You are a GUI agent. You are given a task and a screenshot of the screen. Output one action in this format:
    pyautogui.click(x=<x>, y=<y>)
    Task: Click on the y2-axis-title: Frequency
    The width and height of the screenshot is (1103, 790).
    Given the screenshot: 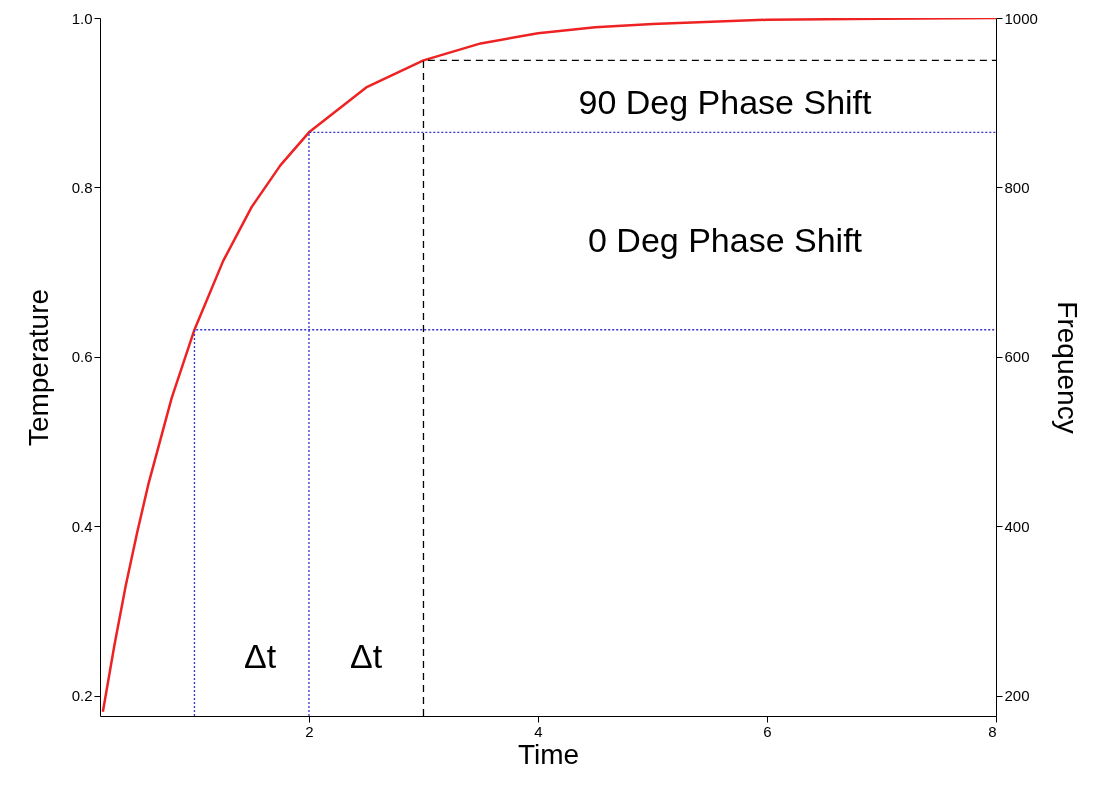 What is the action you would take?
    pyautogui.click(x=1067, y=367)
    